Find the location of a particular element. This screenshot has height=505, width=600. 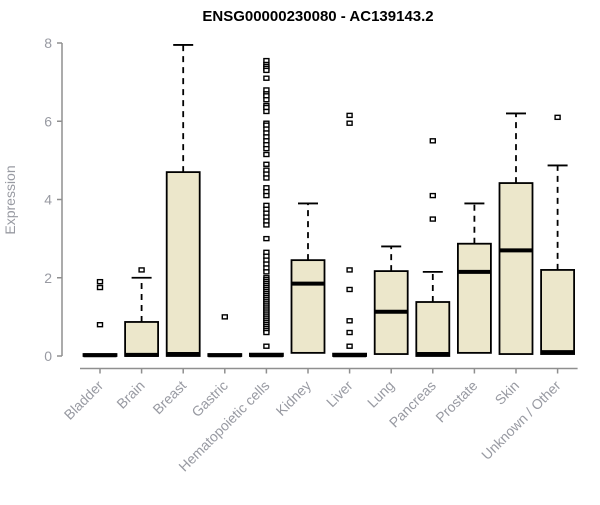

y-tick-label: 0 is located at coordinates (48, 356).